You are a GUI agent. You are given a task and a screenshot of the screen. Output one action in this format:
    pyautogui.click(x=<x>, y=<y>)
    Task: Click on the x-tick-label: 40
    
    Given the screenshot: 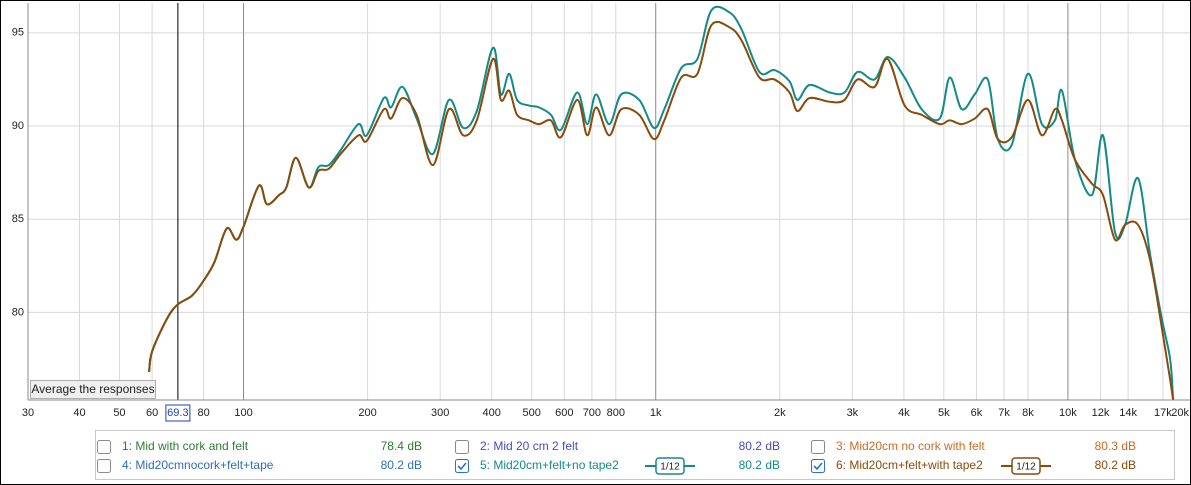 What is the action you would take?
    pyautogui.click(x=79, y=413)
    